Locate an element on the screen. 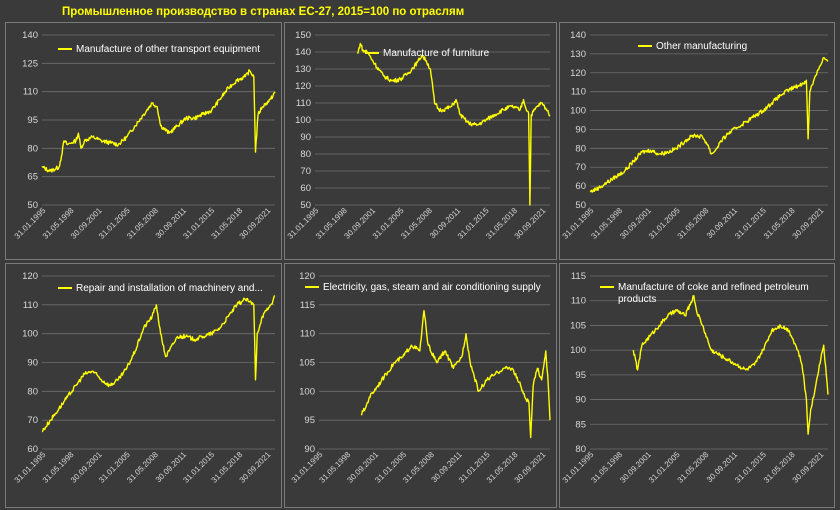  y-tick-label: 125 is located at coordinates (30, 63).